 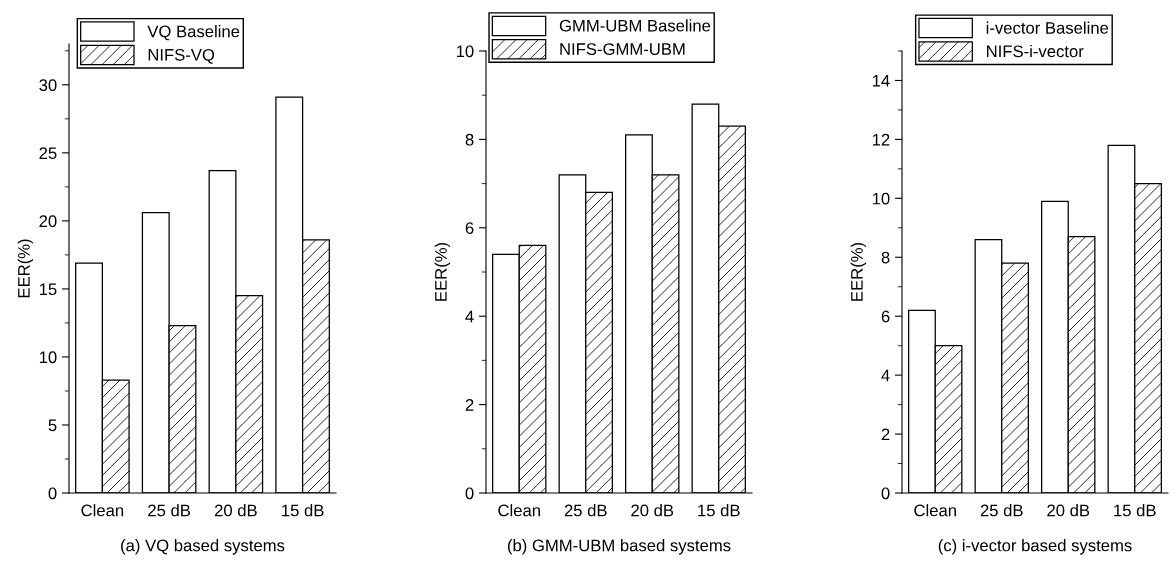 What do you see at coordinates (1047, 27) in the screenshot?
I see `legend-label: i-vector Baseline` at bounding box center [1047, 27].